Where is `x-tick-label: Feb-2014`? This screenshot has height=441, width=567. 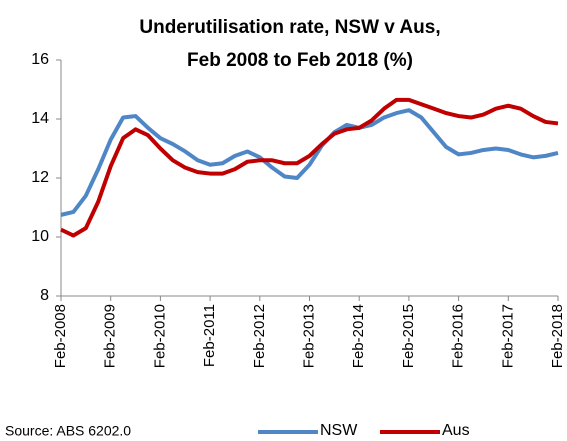 x-tick-label: Feb-2014 is located at coordinates (358, 336).